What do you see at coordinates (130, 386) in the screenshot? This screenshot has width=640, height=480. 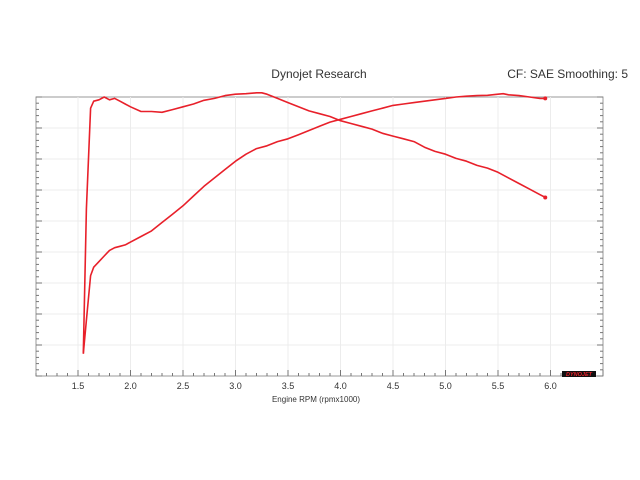 I see `x-tick-label: 2.0` at bounding box center [130, 386].